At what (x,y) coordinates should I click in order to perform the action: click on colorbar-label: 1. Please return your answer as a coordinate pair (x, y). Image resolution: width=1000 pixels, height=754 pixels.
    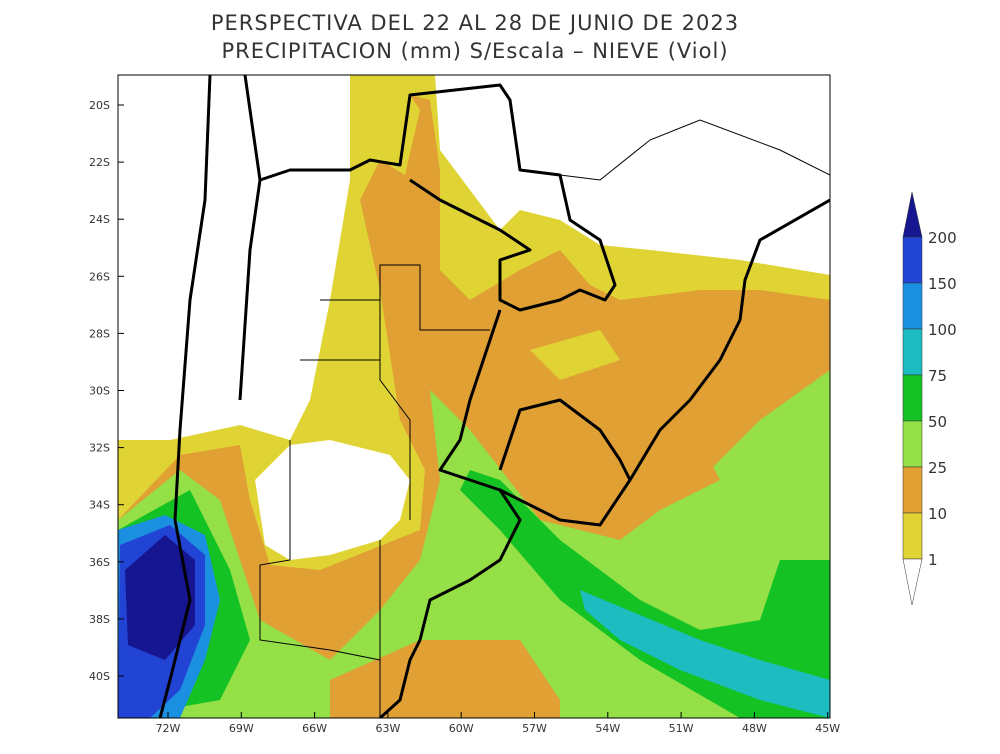
    Looking at the image, I should click on (933, 560).